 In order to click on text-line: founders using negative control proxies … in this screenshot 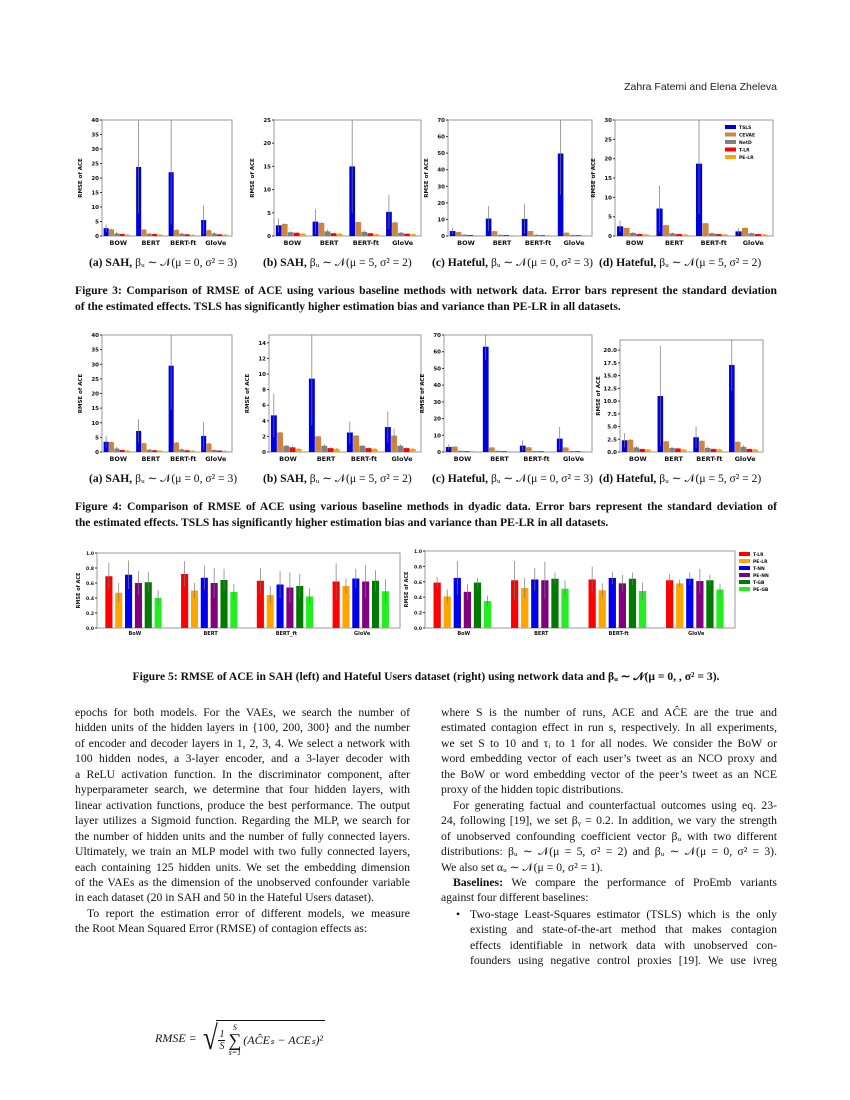, I will do `click(623, 961)`.